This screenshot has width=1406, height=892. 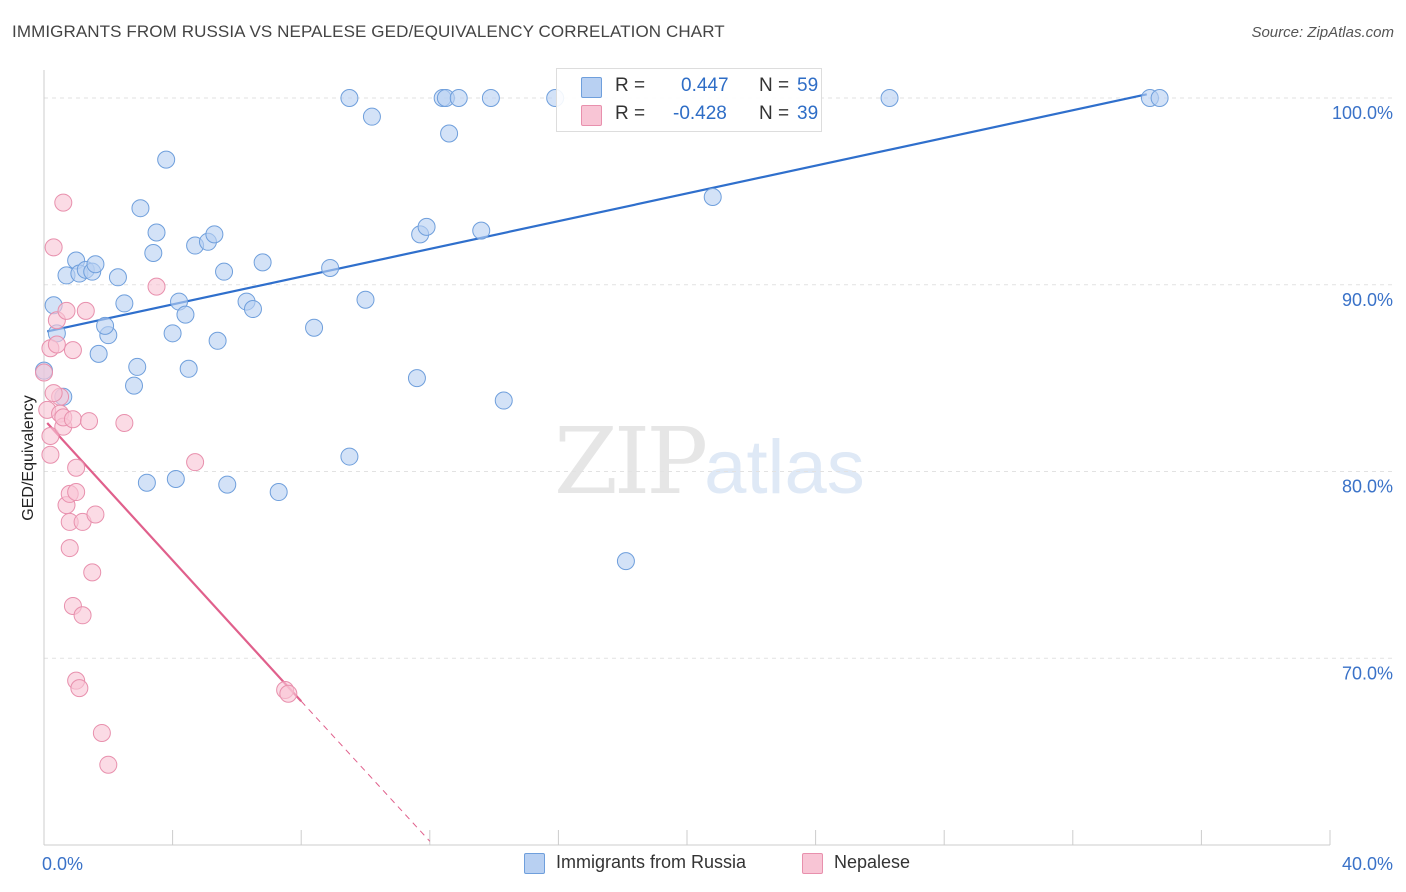 I want to click on x-tick-label: 40.0%, so click(x=1367, y=864).